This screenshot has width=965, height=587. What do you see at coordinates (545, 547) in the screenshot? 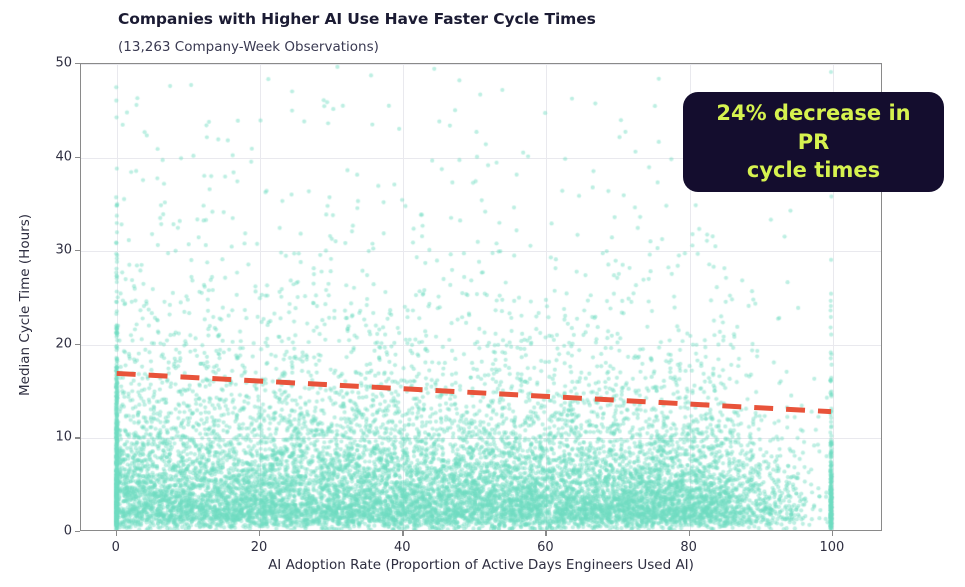
I see `x-tick-label: 60` at bounding box center [545, 547].